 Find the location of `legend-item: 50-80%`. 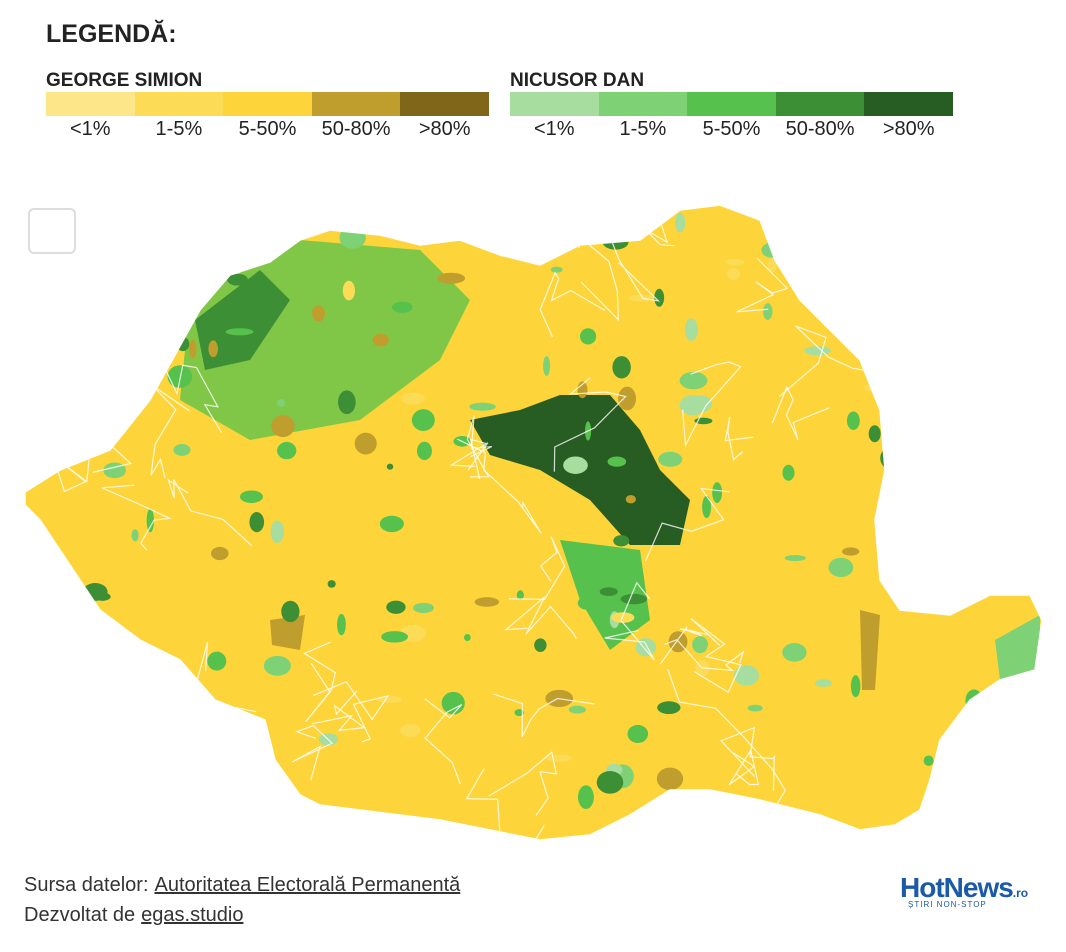

legend-item: 50-80% is located at coordinates (356, 116).